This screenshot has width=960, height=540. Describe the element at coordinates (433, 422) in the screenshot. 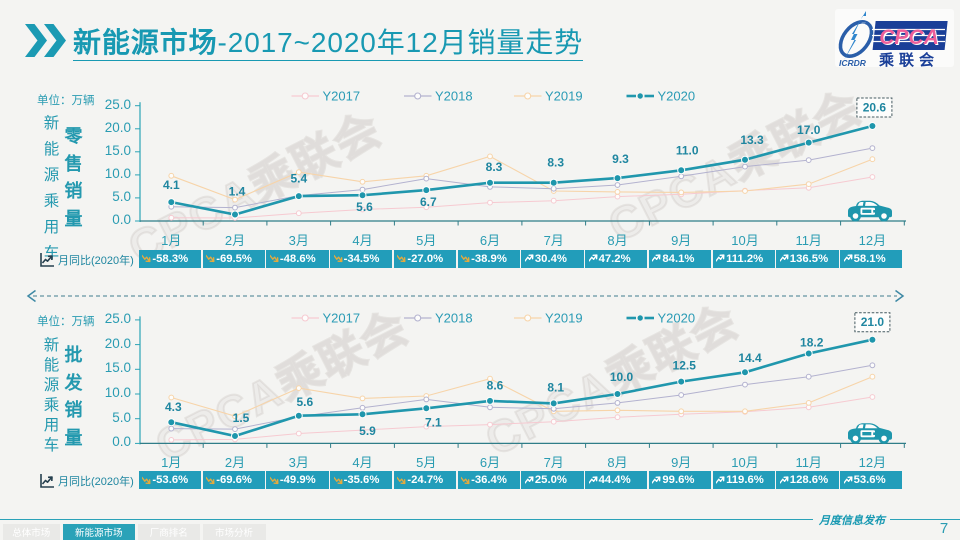

I see `svg-text: 7.1` at that location.